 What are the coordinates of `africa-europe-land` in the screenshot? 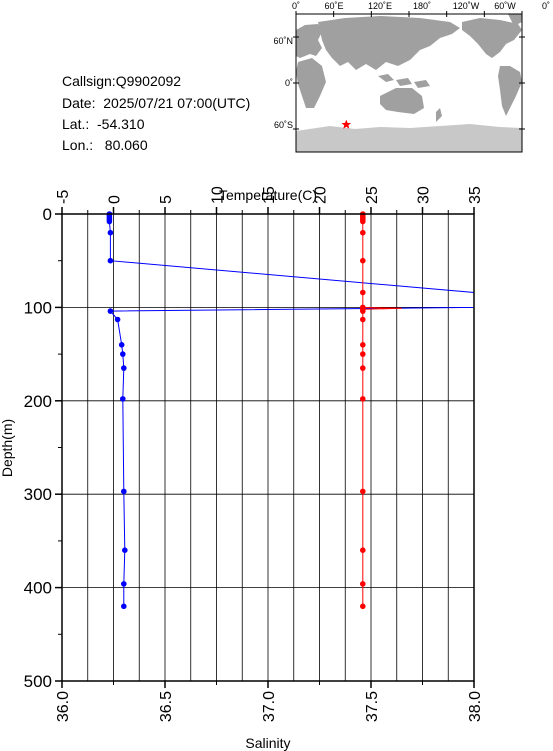 It's located at (311, 66).